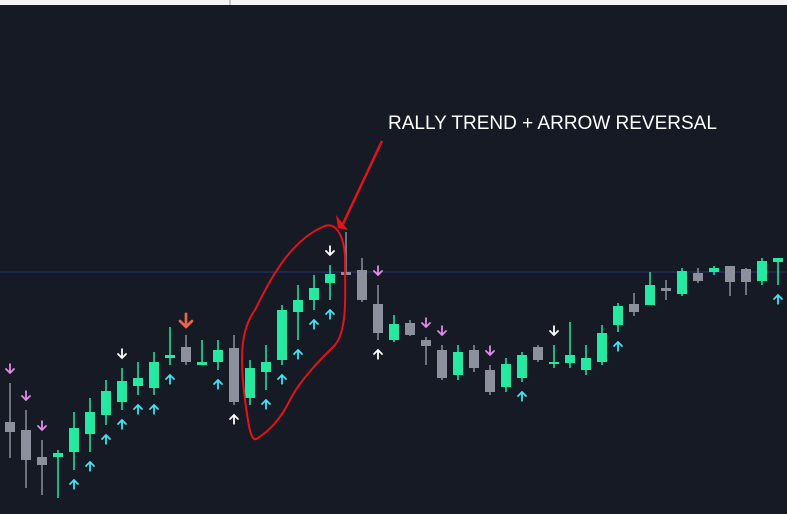  What do you see at coordinates (342, 222) in the screenshot?
I see `annotation-arrowhead` at bounding box center [342, 222].